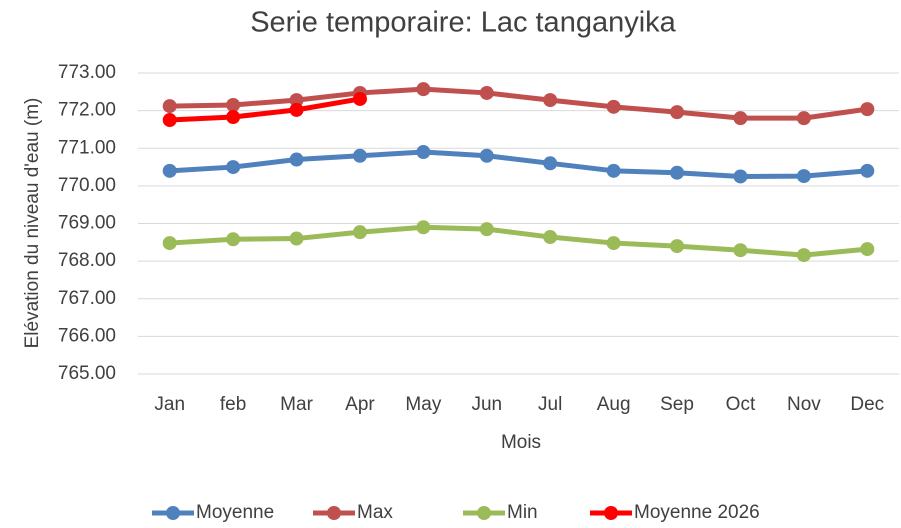  Describe the element at coordinates (486, 404) in the screenshot. I see `x-tick-label: Jun` at that location.